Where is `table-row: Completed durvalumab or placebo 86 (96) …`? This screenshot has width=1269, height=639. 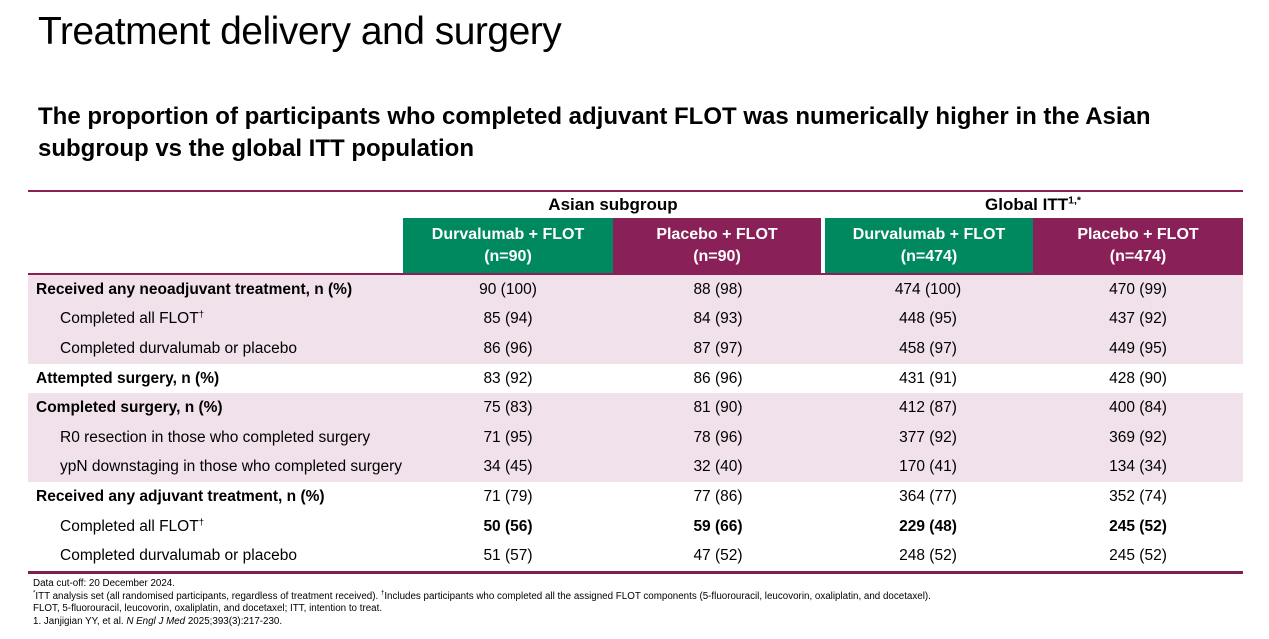 table-row: Completed durvalumab or placebo 86 (96) … is located at coordinates (635, 349).